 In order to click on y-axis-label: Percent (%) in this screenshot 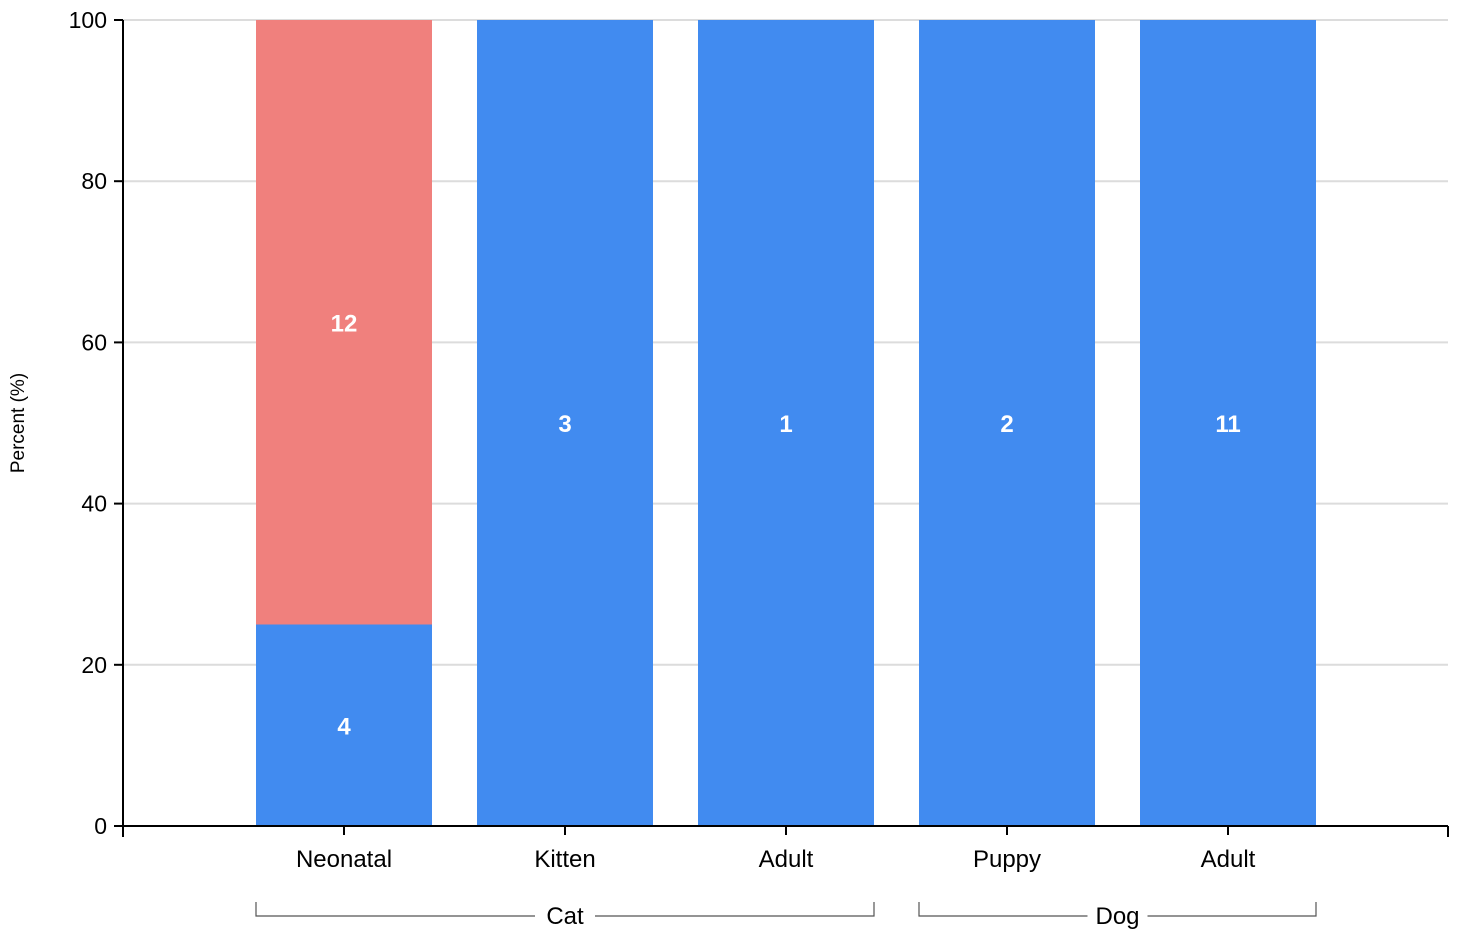, I will do `click(18, 423)`.